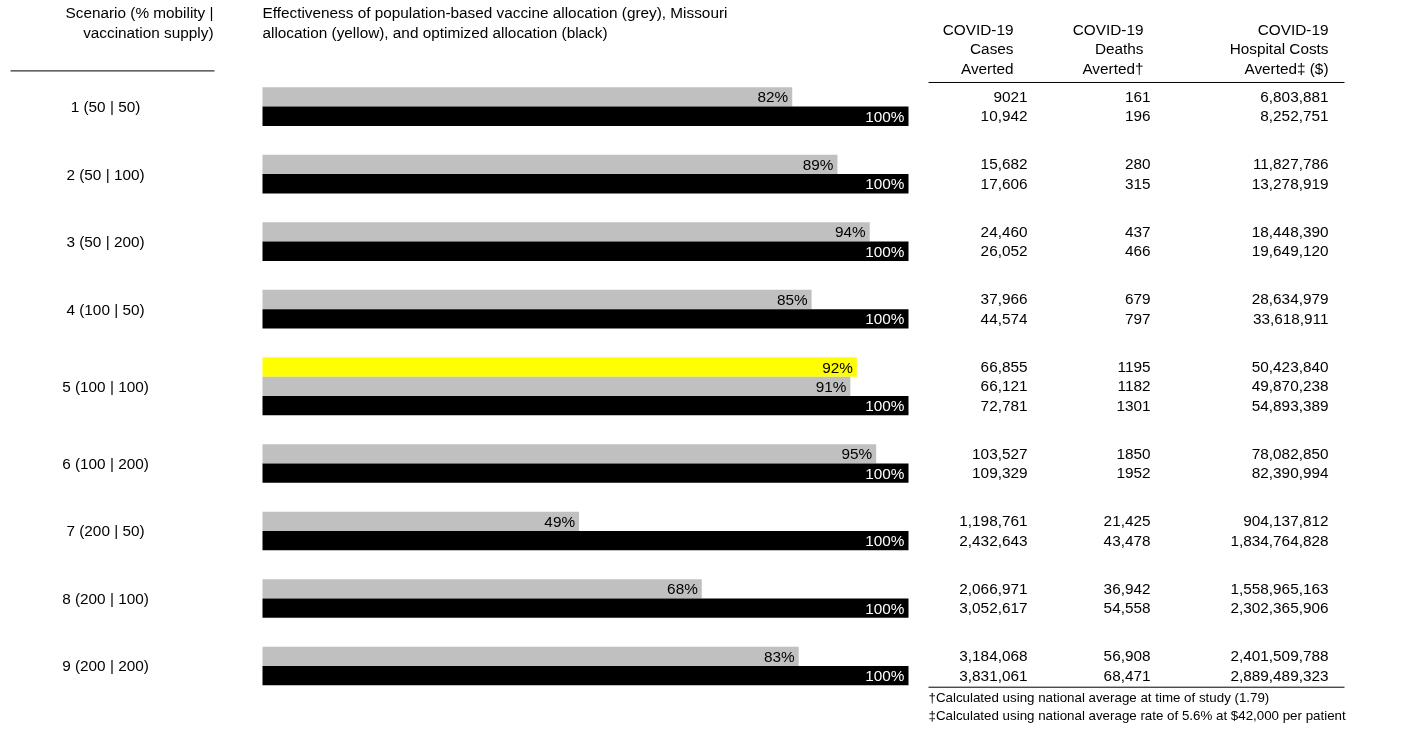 This screenshot has width=1405, height=733. What do you see at coordinates (1290, 231) in the screenshot?
I see `text: 18,448,390` at bounding box center [1290, 231].